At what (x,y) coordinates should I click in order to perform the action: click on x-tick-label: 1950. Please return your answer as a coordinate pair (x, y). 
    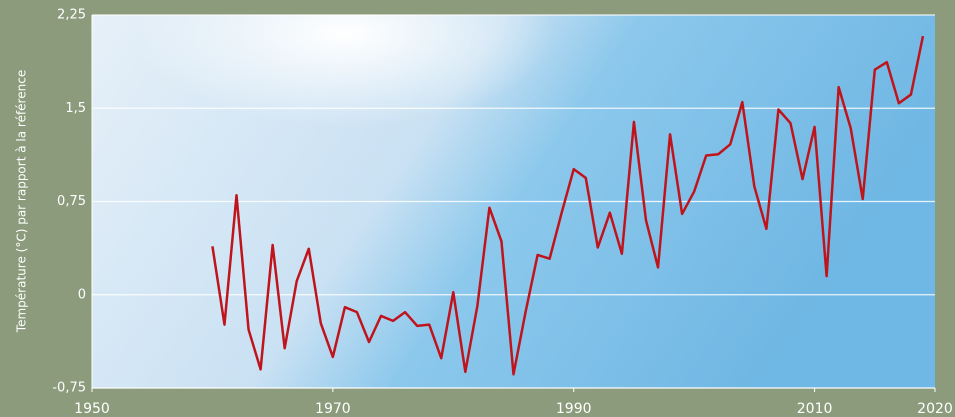
    Looking at the image, I should click on (92, 409).